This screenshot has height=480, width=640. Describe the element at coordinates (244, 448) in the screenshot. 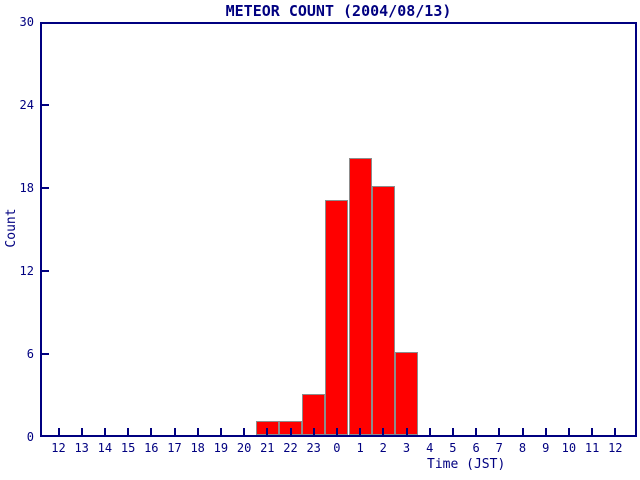

I see `x-tick-label: 20` at that location.